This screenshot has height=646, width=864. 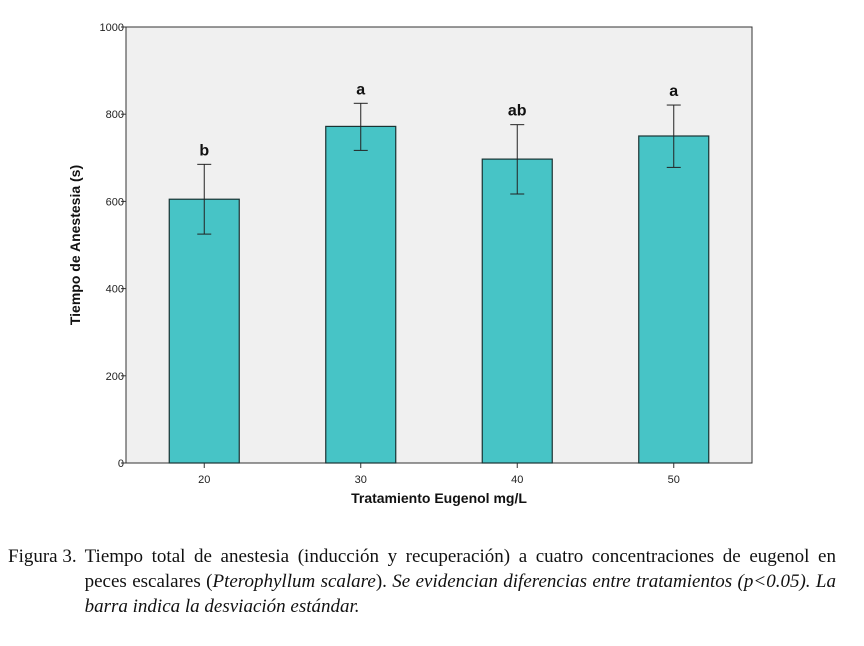 I want to click on x-axis: 20 30 40 50, so click(x=439, y=474).